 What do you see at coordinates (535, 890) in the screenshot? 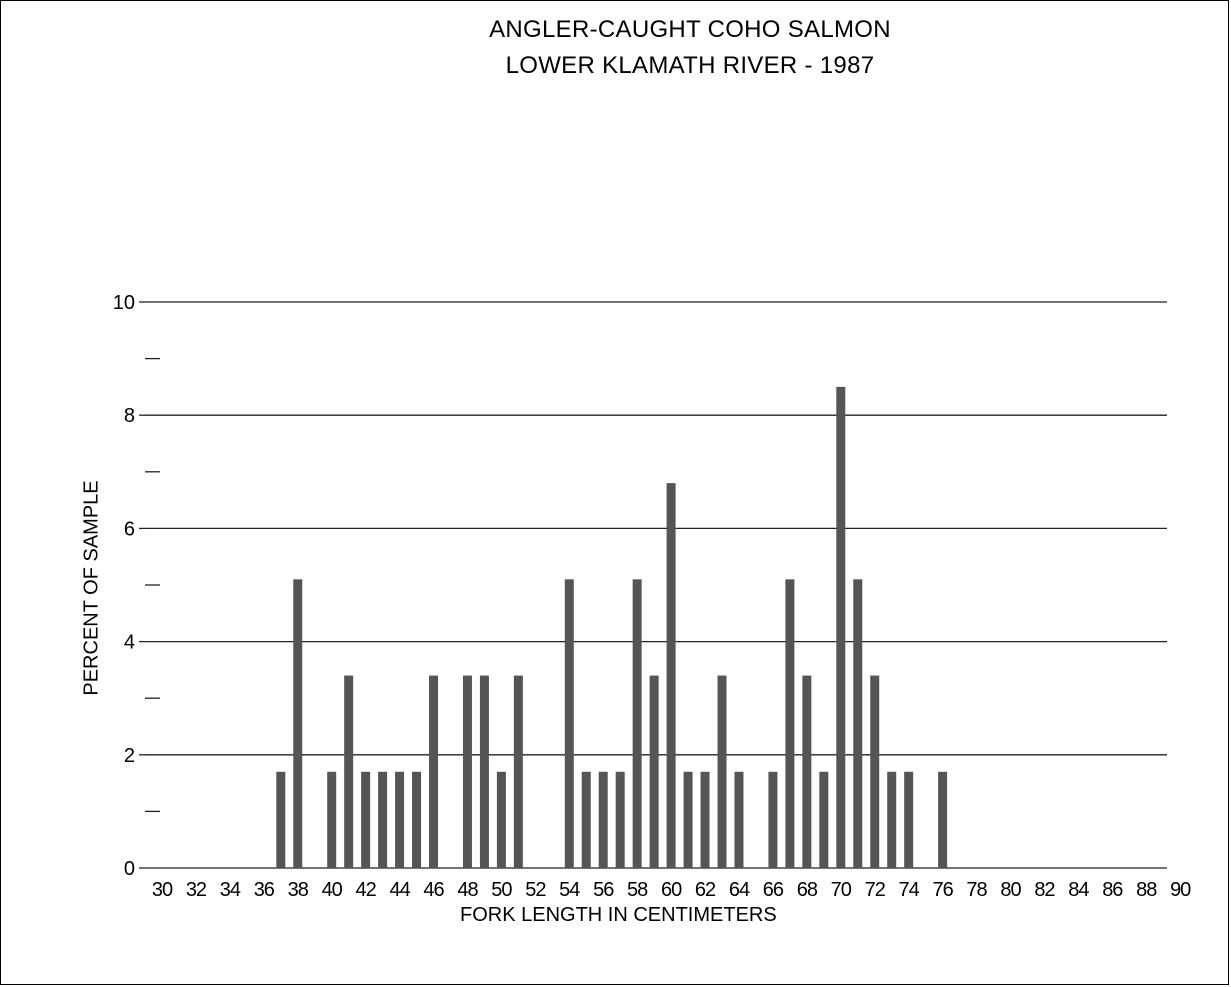
I see `x-tick-label: 52` at bounding box center [535, 890].